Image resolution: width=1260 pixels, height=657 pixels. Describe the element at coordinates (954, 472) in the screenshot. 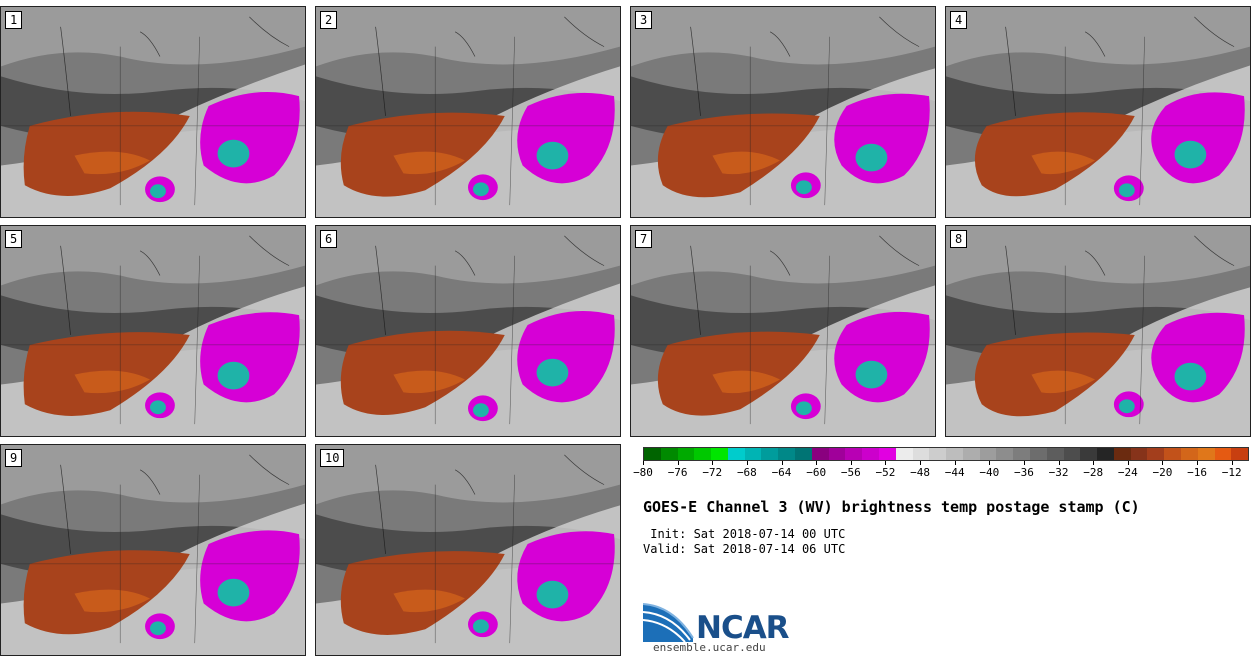

I see `colorbar-tick-label: −44` at that location.